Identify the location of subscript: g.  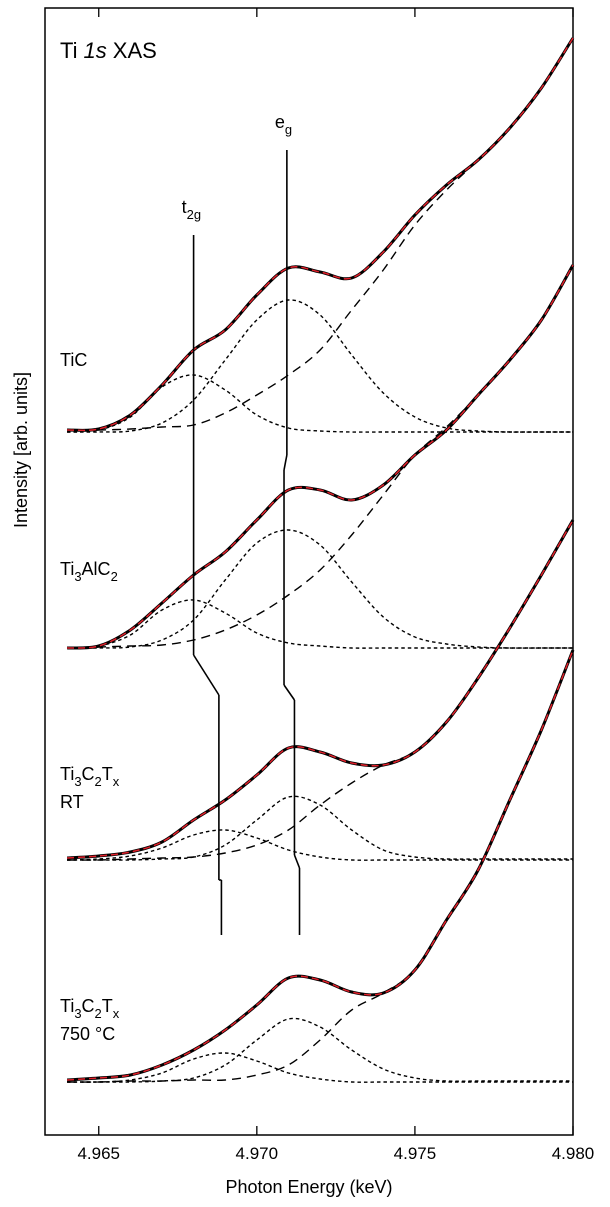
(288, 129).